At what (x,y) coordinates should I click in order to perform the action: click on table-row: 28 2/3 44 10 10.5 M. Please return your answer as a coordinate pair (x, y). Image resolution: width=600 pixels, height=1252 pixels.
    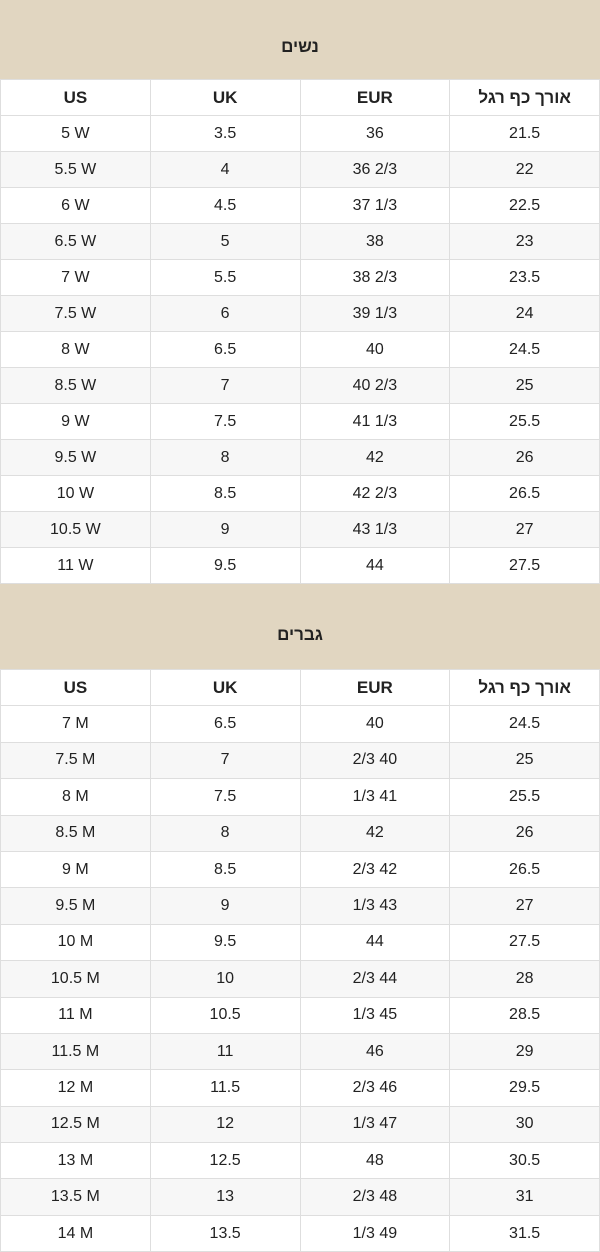
    Looking at the image, I should click on (300, 979).